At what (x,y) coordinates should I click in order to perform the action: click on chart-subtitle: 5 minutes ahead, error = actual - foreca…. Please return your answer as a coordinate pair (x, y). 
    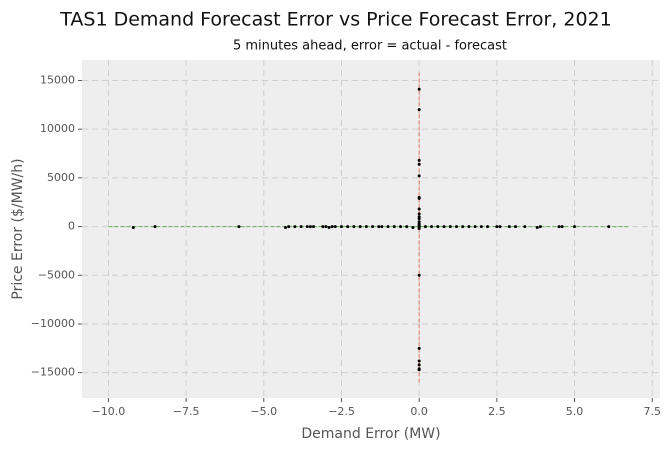
    Looking at the image, I should click on (370, 46).